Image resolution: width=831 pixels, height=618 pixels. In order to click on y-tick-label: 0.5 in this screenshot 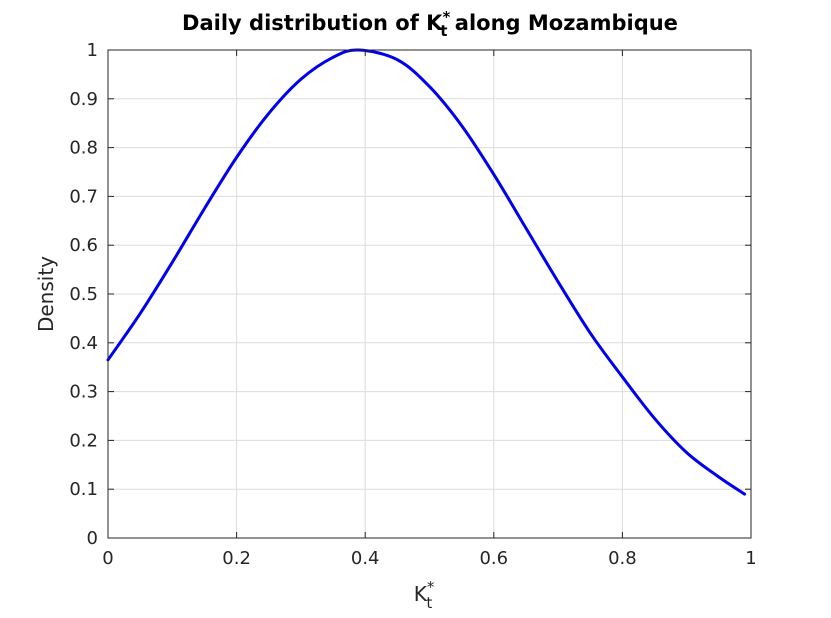, I will do `click(83, 294)`.